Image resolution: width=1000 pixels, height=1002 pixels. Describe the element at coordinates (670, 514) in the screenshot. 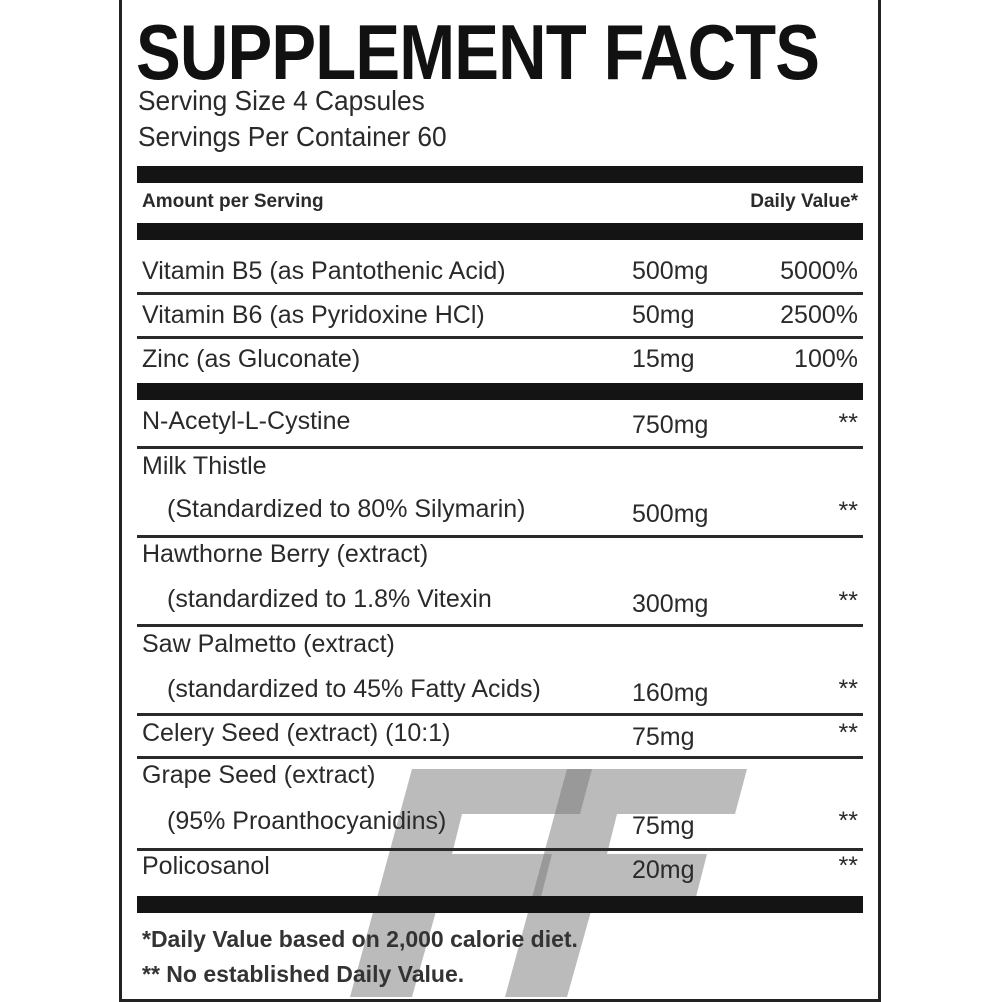

I see `ingredient-amount: 500mg` at that location.